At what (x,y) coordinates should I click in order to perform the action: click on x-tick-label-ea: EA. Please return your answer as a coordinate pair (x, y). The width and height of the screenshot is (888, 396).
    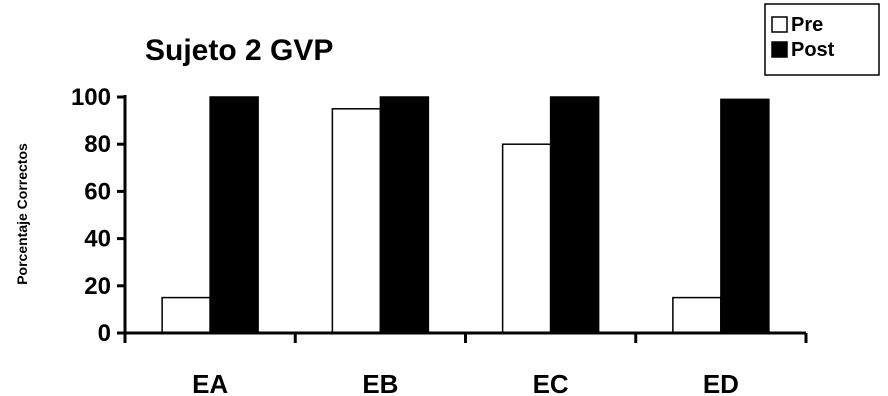
    Looking at the image, I should click on (210, 382).